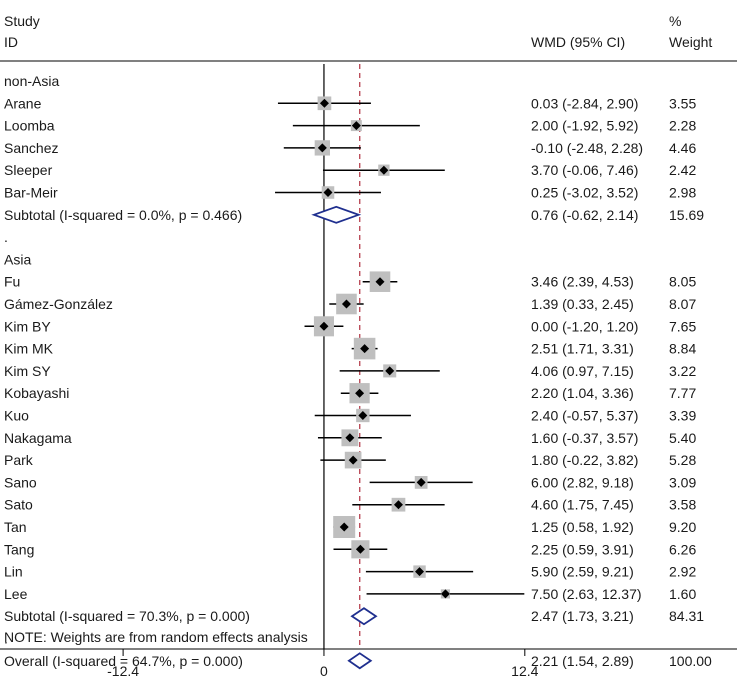  What do you see at coordinates (123, 661) in the screenshot?
I see `overall-label: Overall (I-squared = 64.7%, p = 0.000)` at bounding box center [123, 661].